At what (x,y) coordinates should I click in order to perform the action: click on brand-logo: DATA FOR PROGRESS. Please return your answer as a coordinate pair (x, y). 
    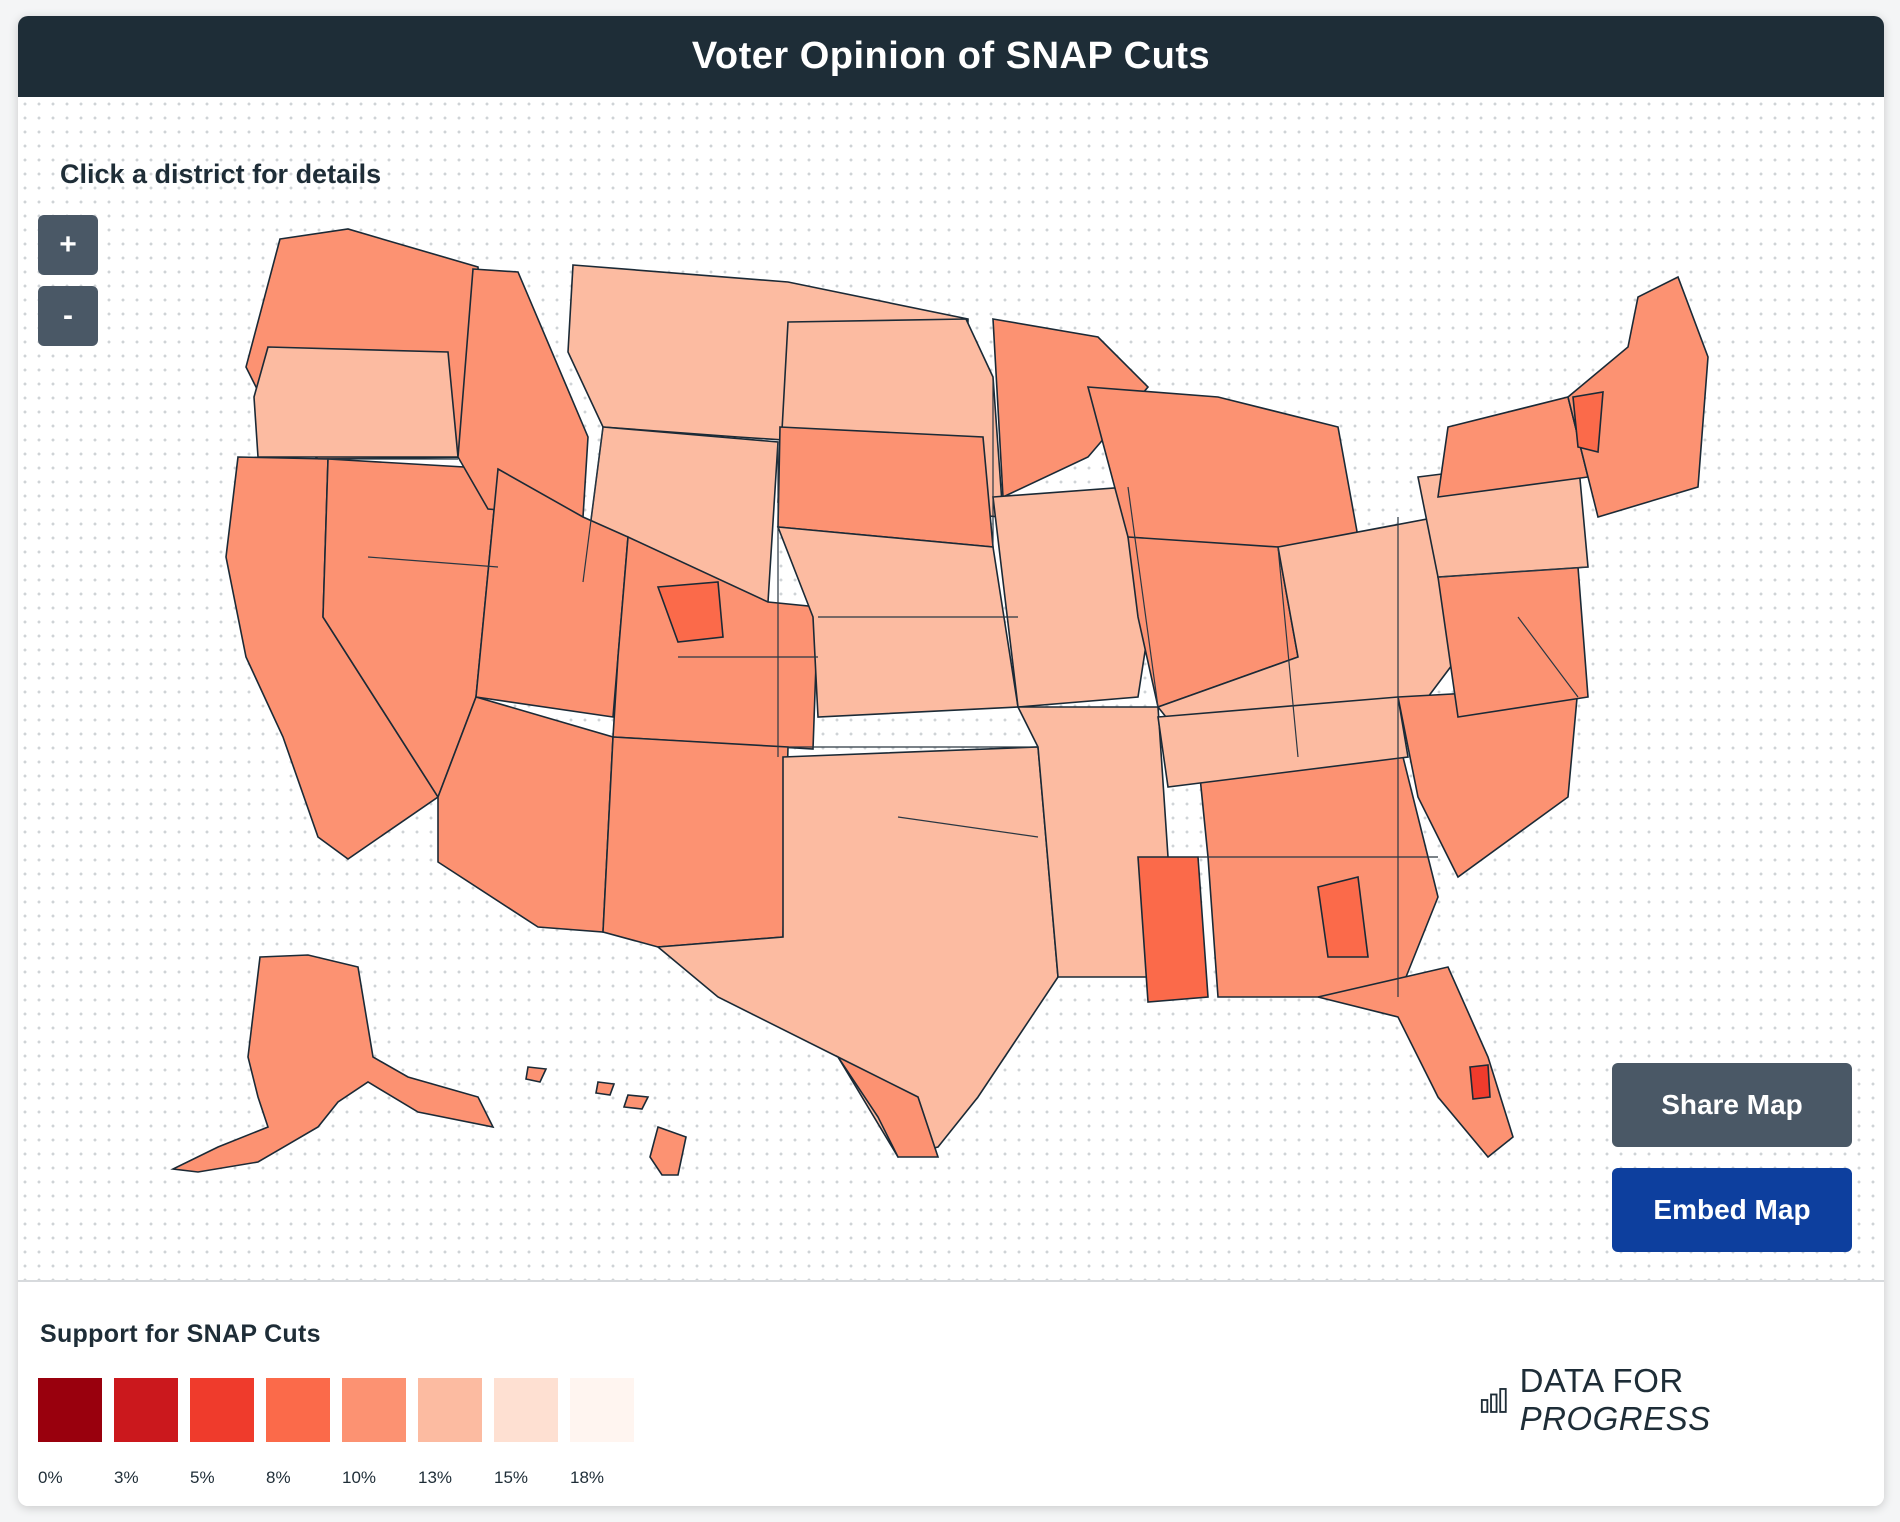
    Looking at the image, I should click on (1667, 1399).